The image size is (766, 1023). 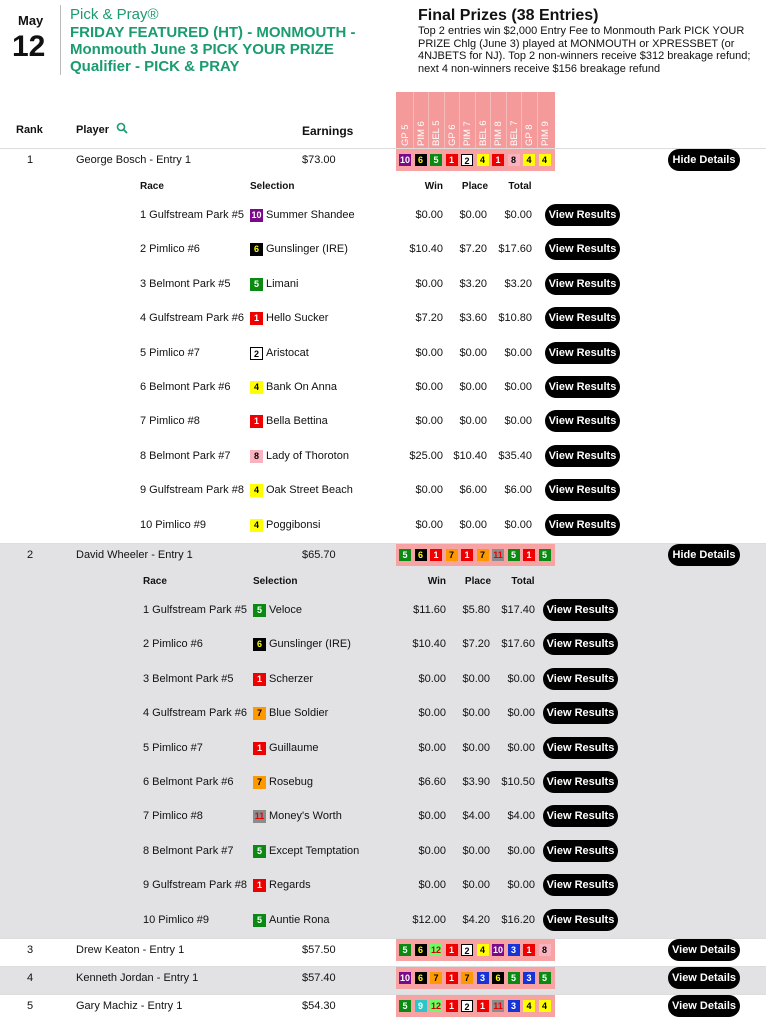 I want to click on race-name: 3 Belmont Park #5, so click(x=188, y=678).